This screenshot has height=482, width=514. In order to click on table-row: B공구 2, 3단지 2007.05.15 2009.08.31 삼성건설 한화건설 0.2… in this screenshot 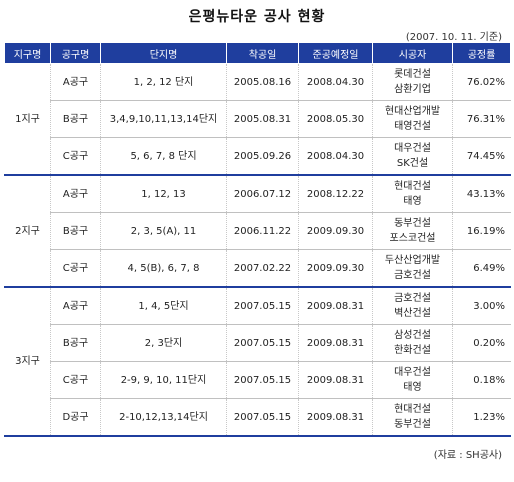, I will do `click(258, 343)`.